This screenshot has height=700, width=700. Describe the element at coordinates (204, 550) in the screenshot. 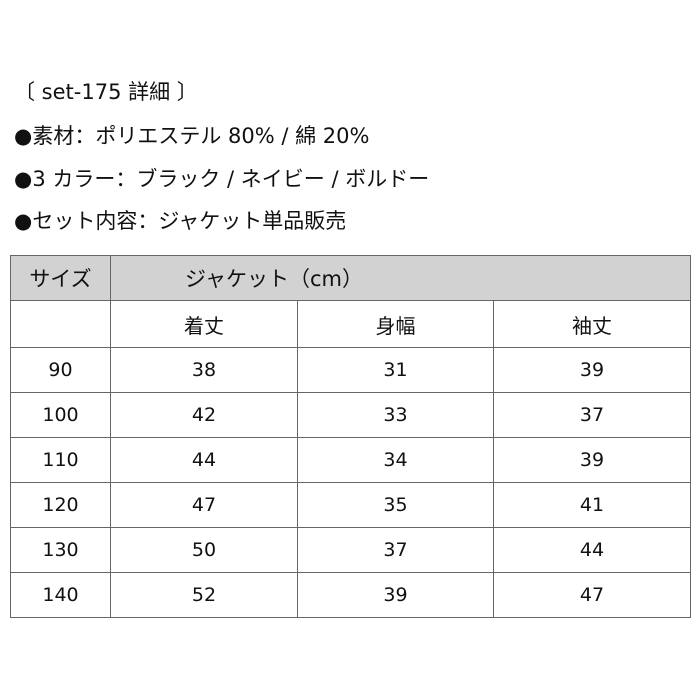

I see `value-cell: 50` at that location.